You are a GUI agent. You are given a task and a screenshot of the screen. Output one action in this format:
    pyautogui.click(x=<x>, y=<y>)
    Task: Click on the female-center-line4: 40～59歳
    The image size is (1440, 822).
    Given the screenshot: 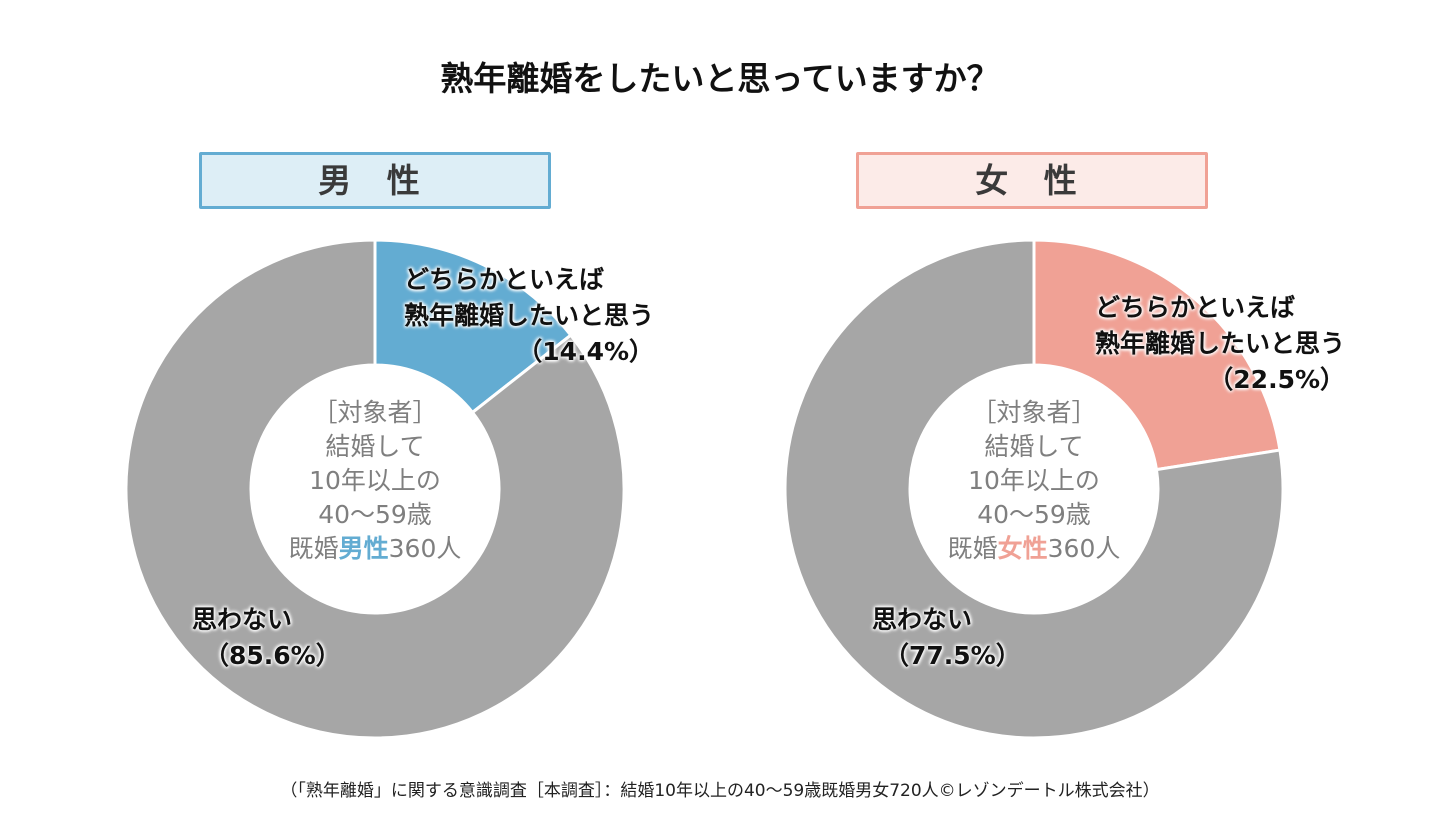 What is the action you would take?
    pyautogui.click(x=1034, y=514)
    